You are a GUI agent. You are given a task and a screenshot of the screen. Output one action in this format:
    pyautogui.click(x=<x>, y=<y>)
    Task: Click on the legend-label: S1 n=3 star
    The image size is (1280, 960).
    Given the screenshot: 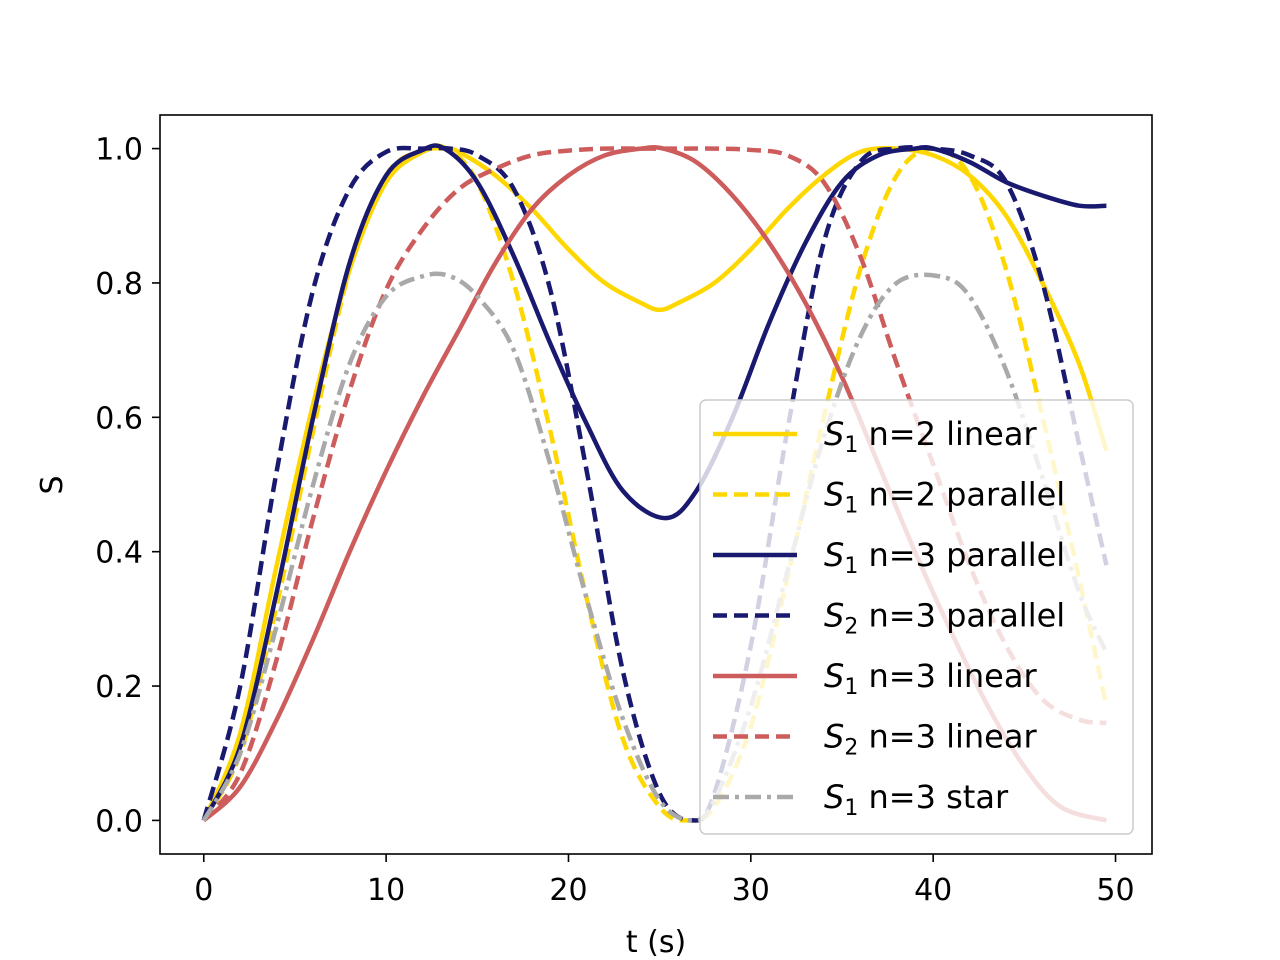 What is the action you would take?
    pyautogui.click(x=916, y=799)
    